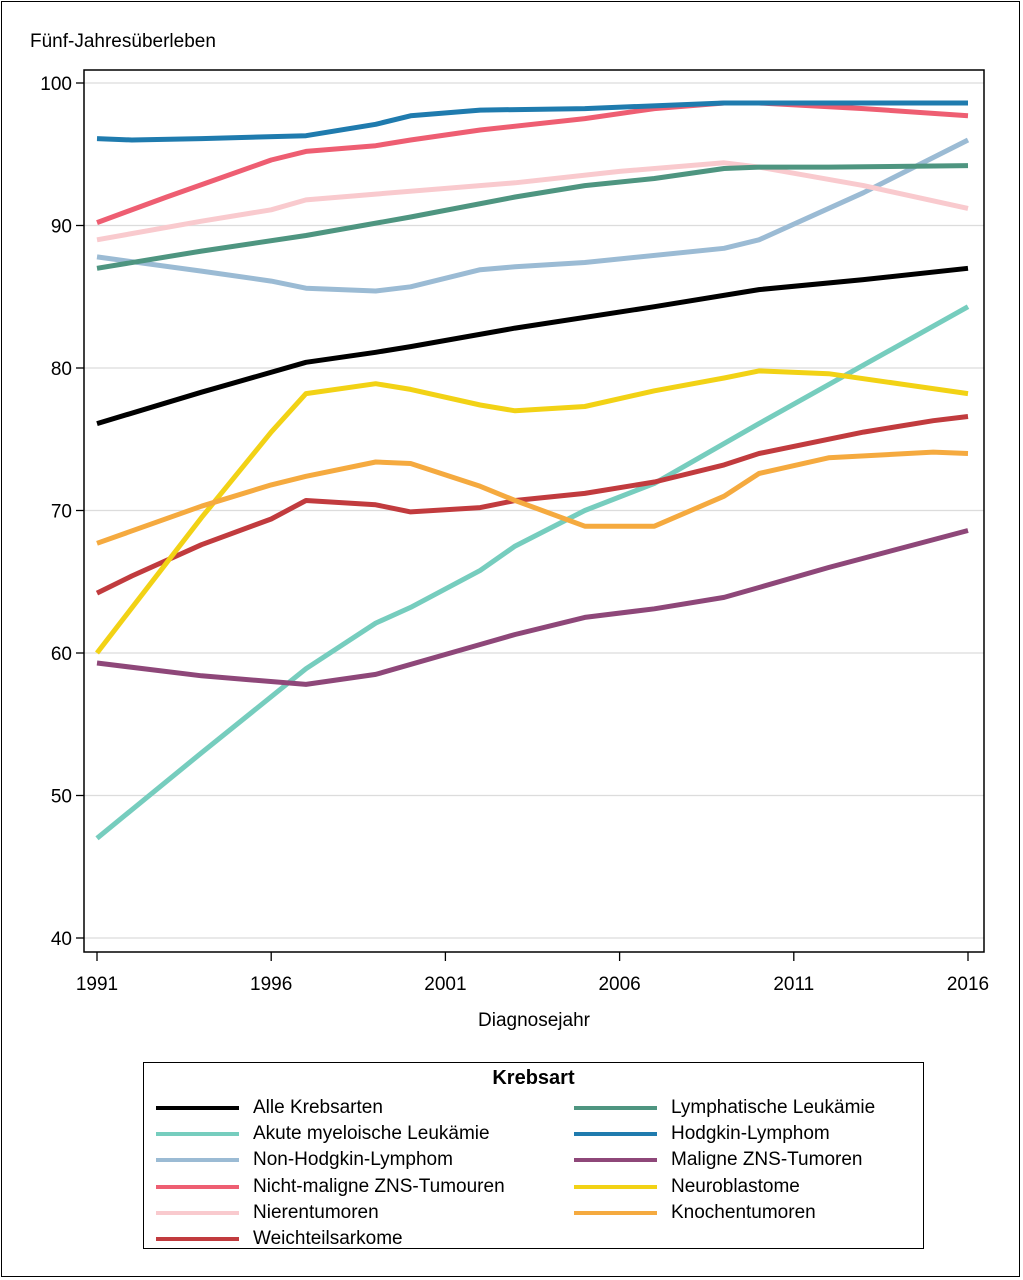  I want to click on legend-item: Hodgkin-Lymphom, so click(724, 1134).